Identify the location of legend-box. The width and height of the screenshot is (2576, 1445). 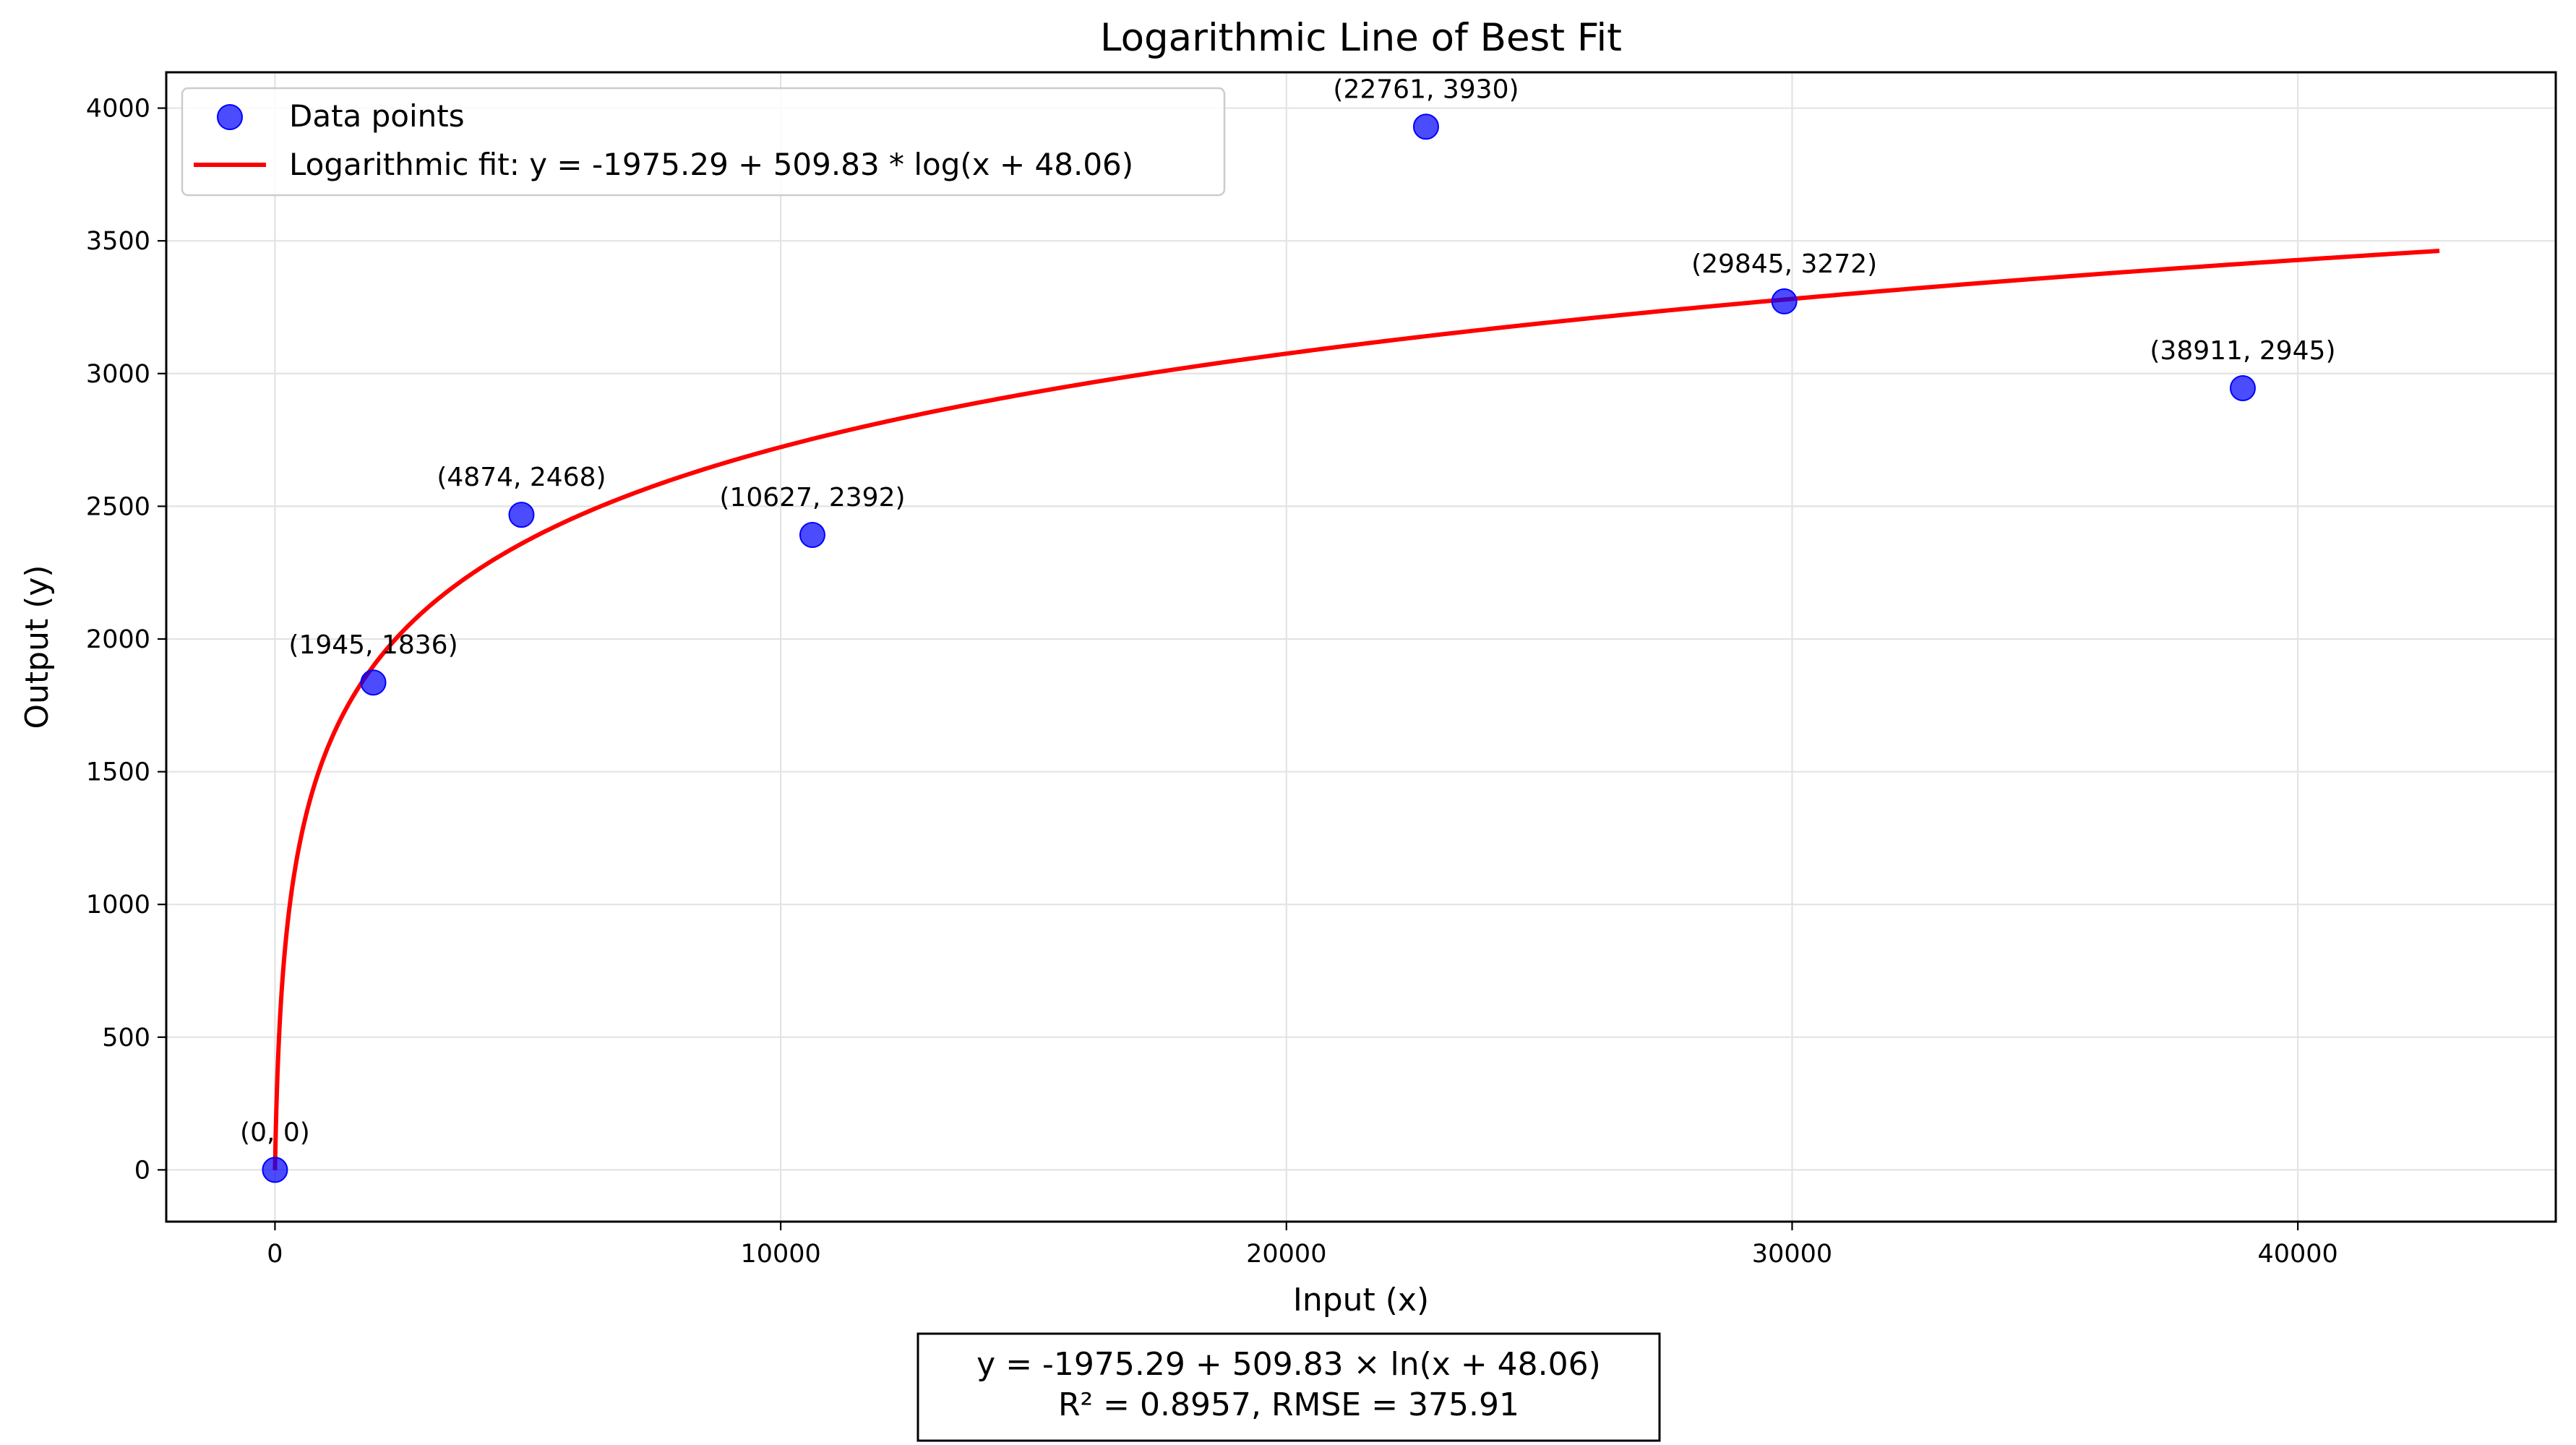
(704, 142).